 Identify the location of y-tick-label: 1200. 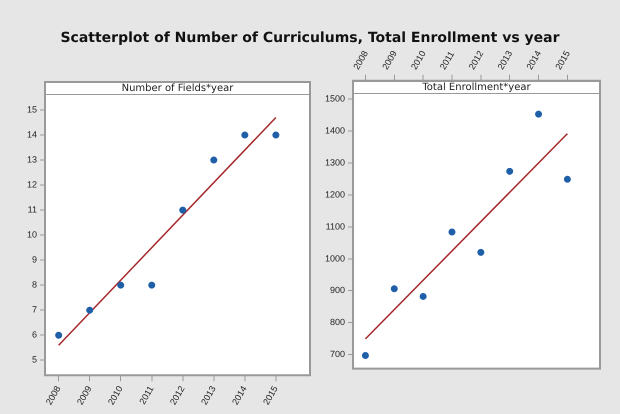
(335, 194).